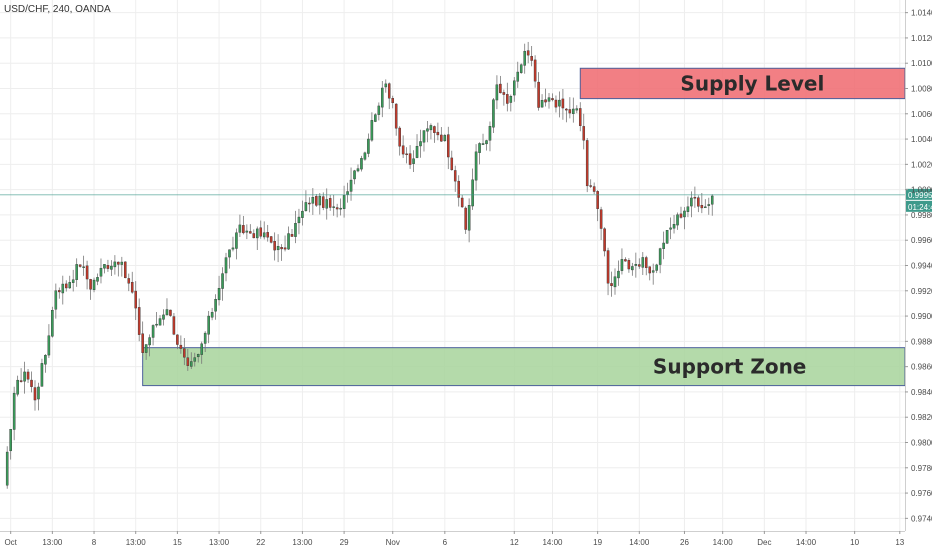  I want to click on zone-supply-rect, so click(742, 83).